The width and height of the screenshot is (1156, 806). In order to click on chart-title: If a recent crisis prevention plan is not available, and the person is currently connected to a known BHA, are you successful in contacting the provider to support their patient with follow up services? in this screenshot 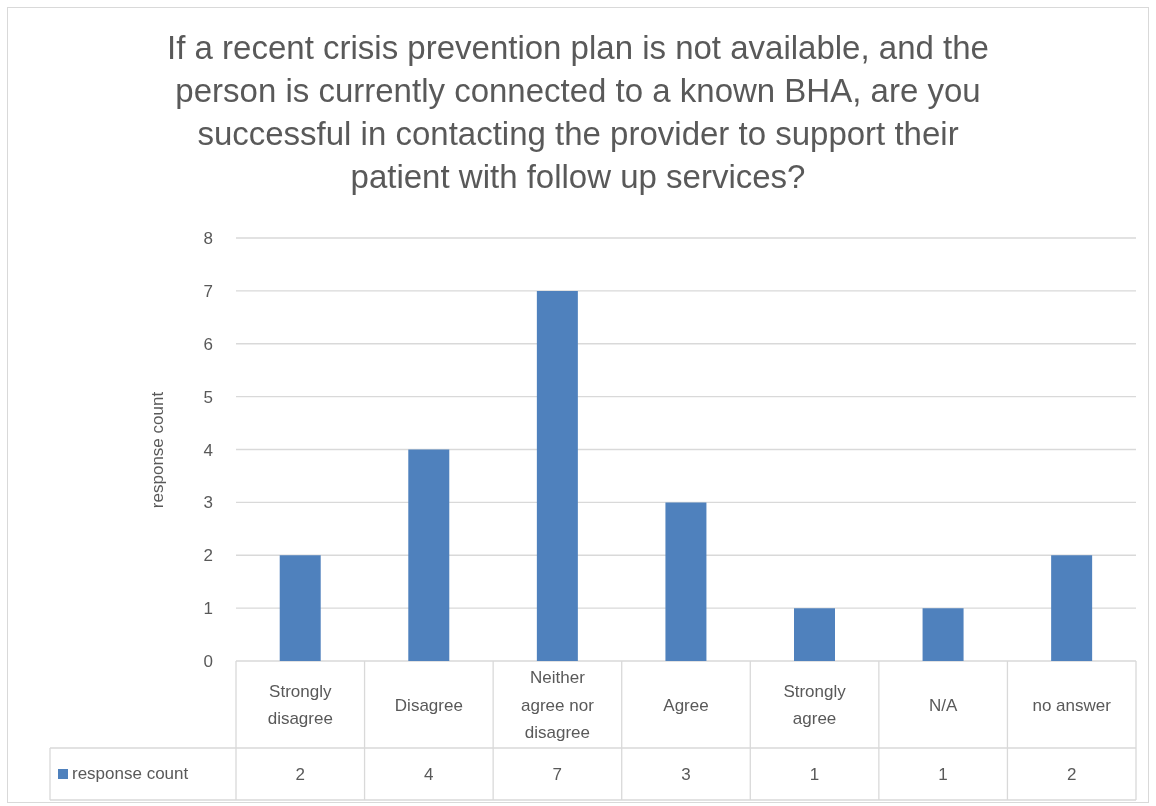, I will do `click(578, 112)`.